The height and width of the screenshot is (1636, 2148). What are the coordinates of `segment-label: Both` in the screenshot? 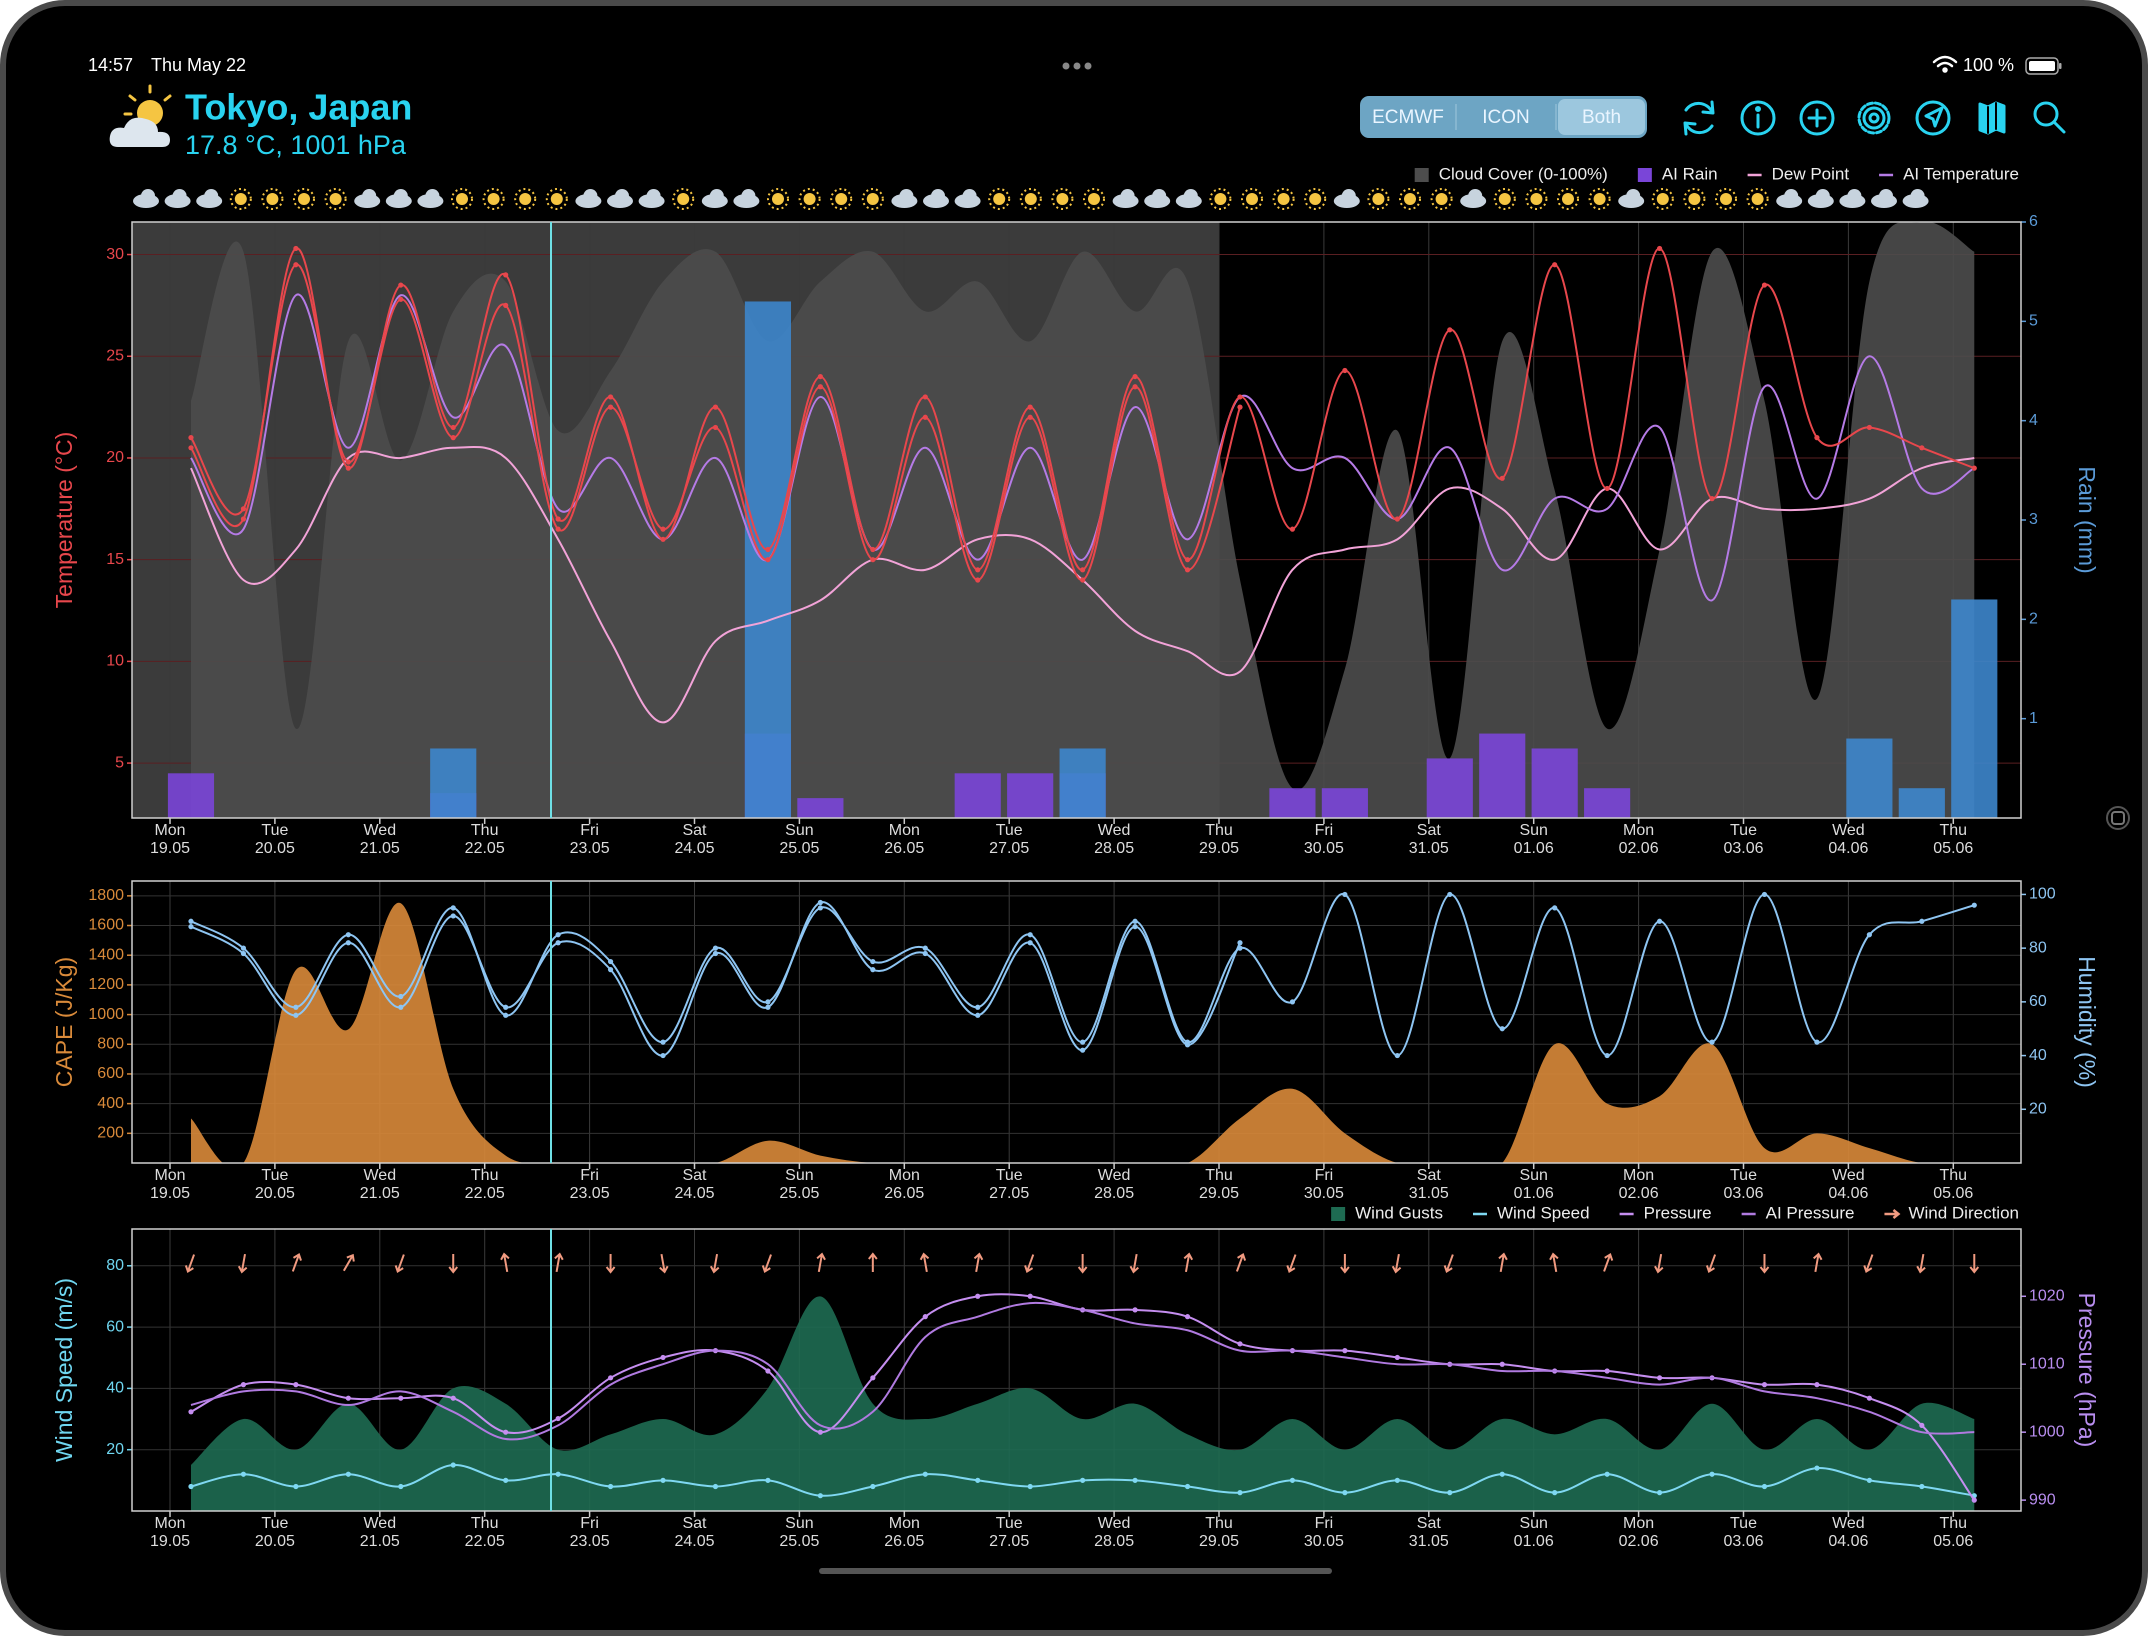 It's located at (1601, 117).